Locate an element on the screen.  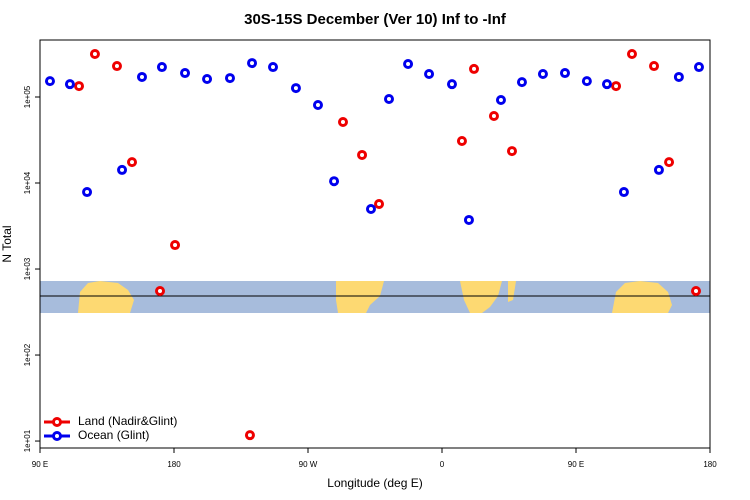
y-tick-label: 1e+04 is located at coordinates (27, 182).